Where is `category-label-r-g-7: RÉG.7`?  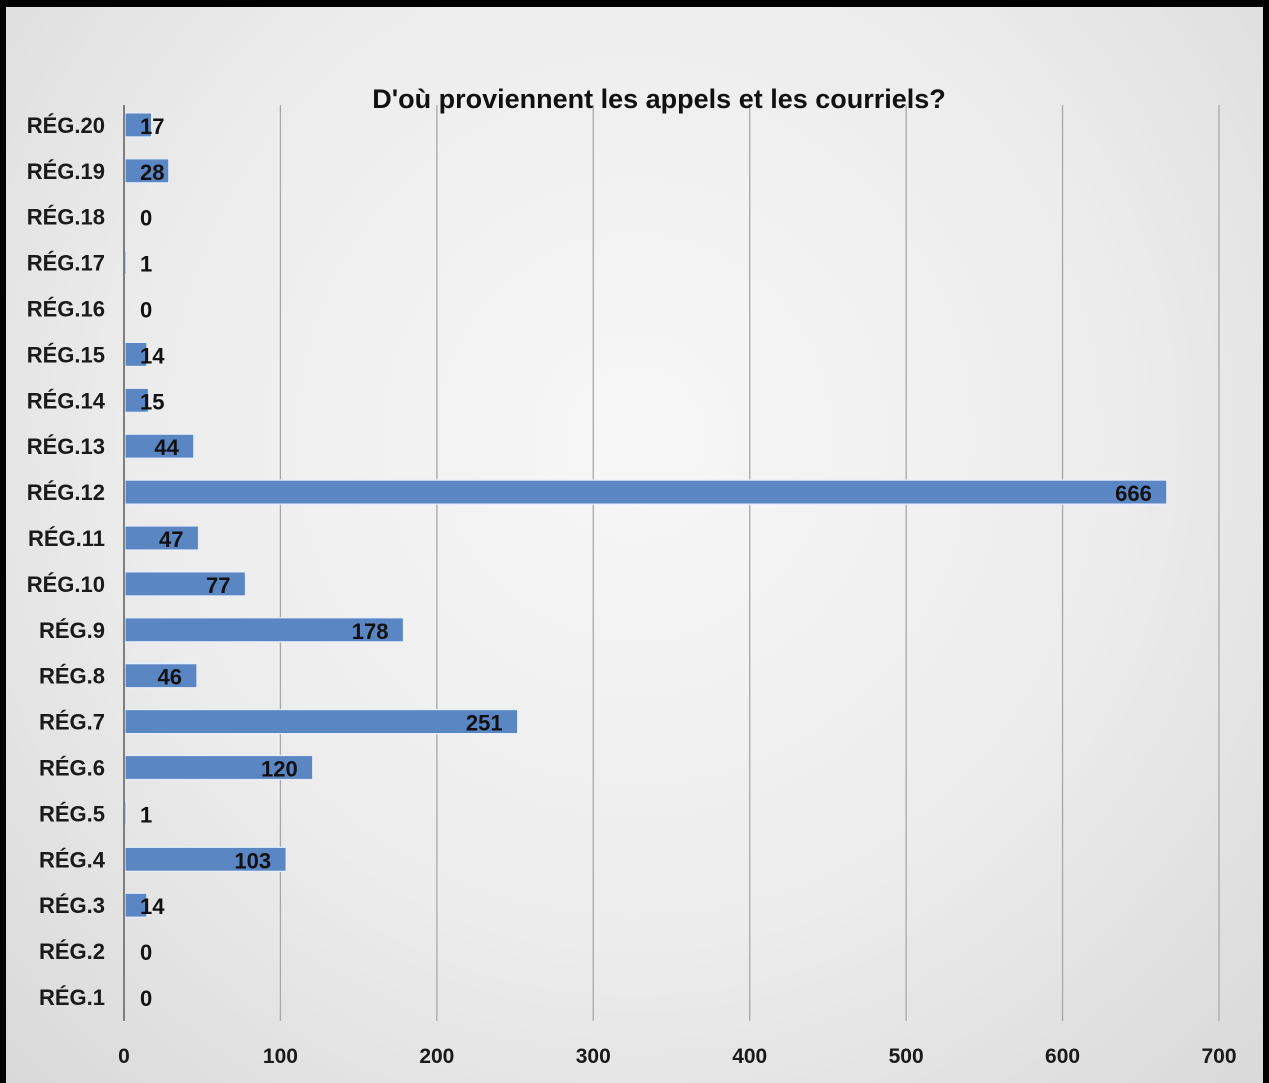
category-label-r-g-7: RÉG.7 is located at coordinates (72, 722).